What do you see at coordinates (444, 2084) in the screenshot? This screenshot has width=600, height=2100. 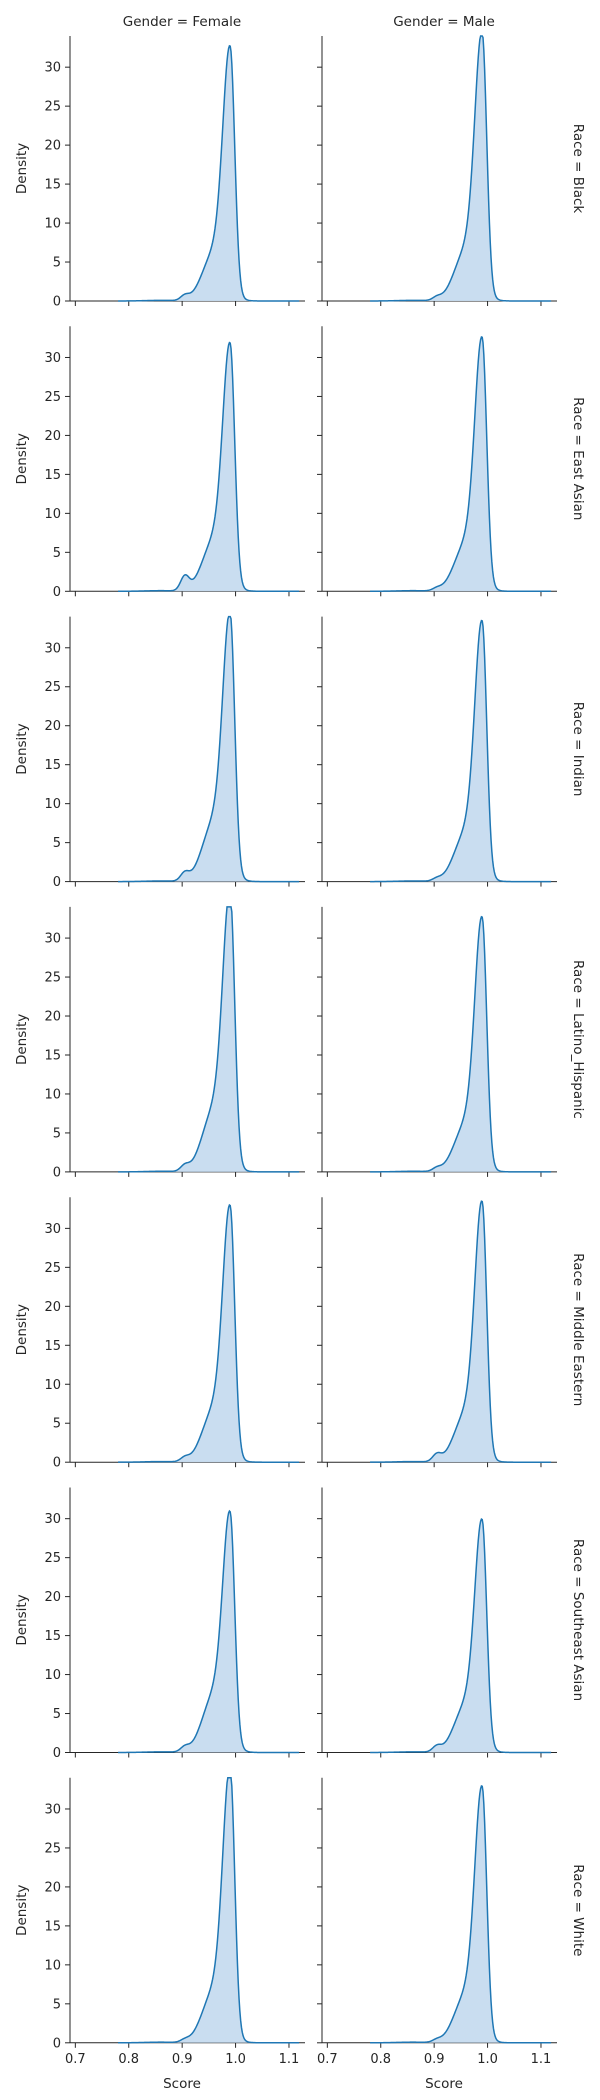 I see `x-axis-label-male: Score` at bounding box center [444, 2084].